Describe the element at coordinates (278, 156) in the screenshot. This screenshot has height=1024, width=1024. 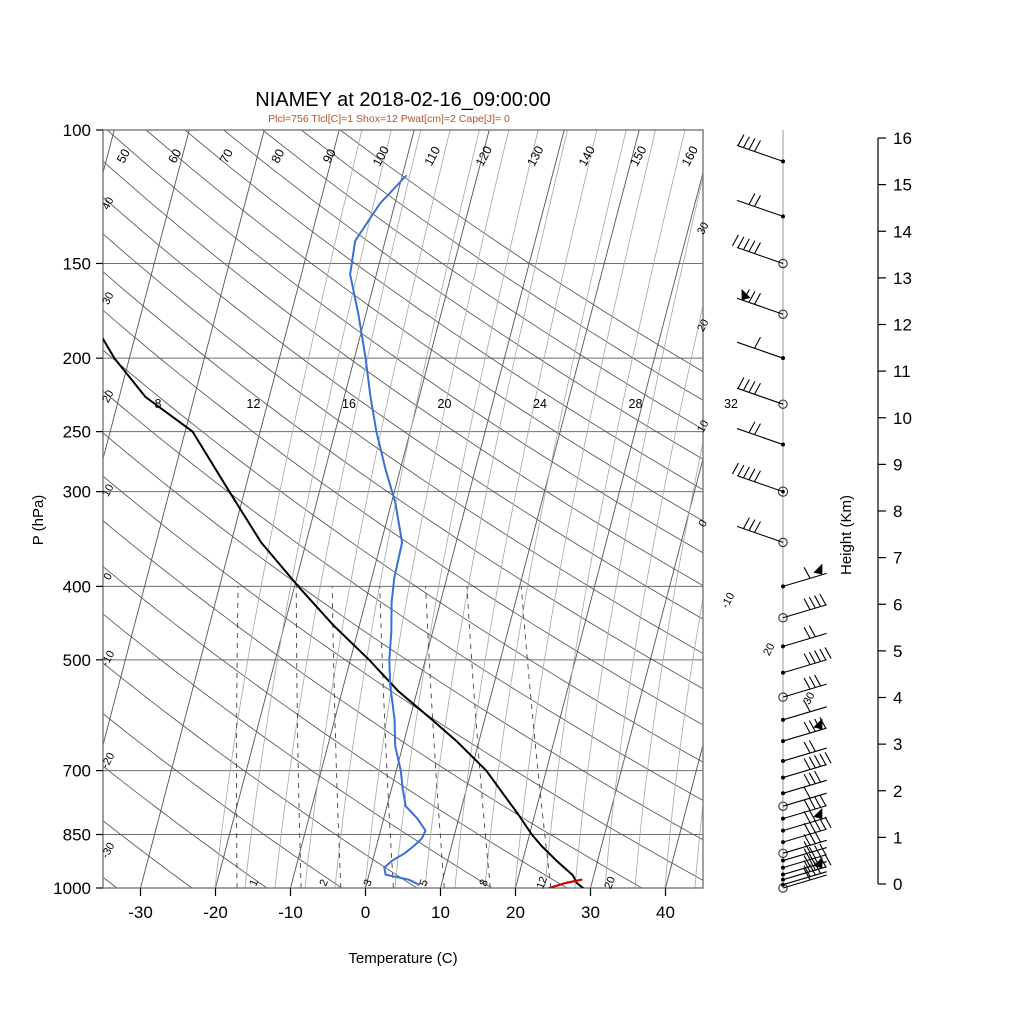
I see `dry-adiabat-label: 80` at that location.